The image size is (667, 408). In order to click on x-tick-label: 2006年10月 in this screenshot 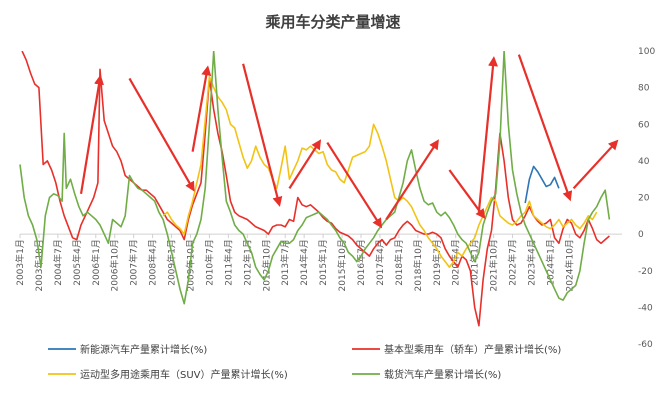, I will do `click(115, 265)`.